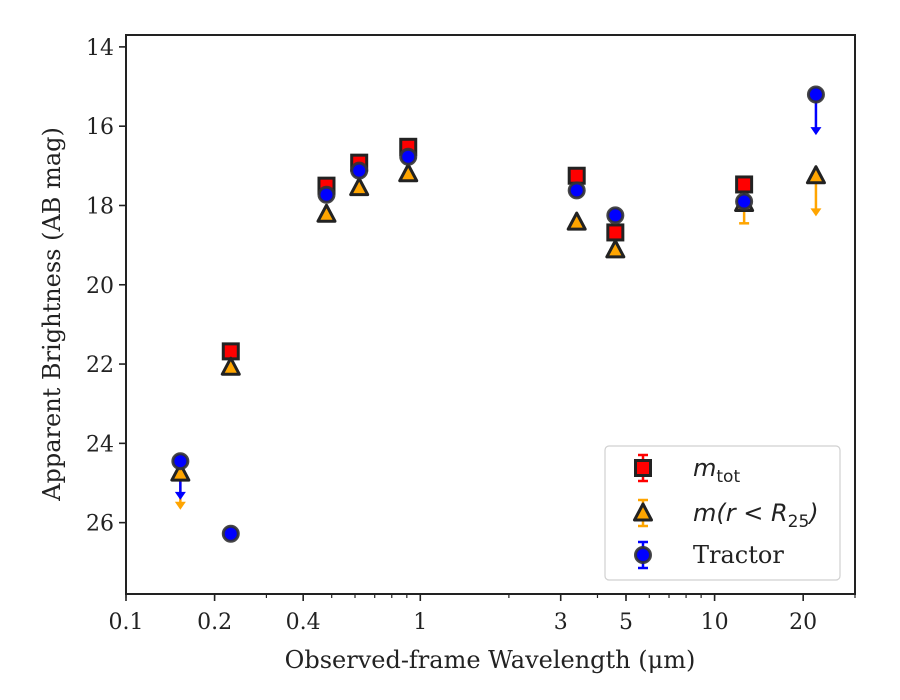 Image resolution: width=900 pixels, height=700 pixels. I want to click on legend-box, so click(722, 513).